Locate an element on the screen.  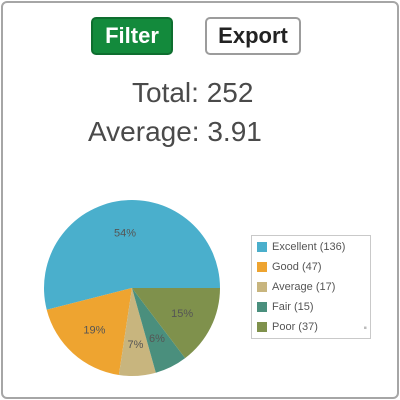
legend-label-good: Good (47) is located at coordinates (297, 267).